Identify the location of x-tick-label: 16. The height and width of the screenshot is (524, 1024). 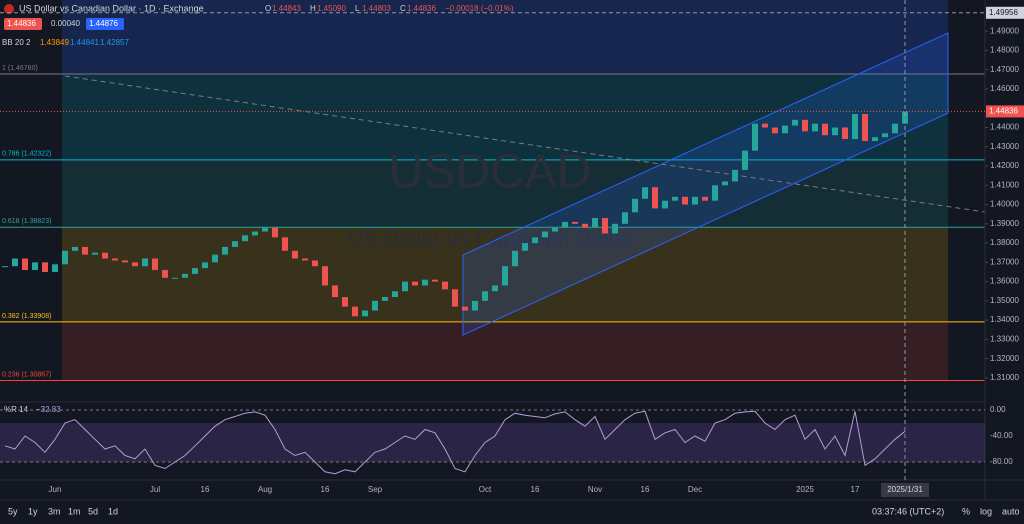
(205, 489).